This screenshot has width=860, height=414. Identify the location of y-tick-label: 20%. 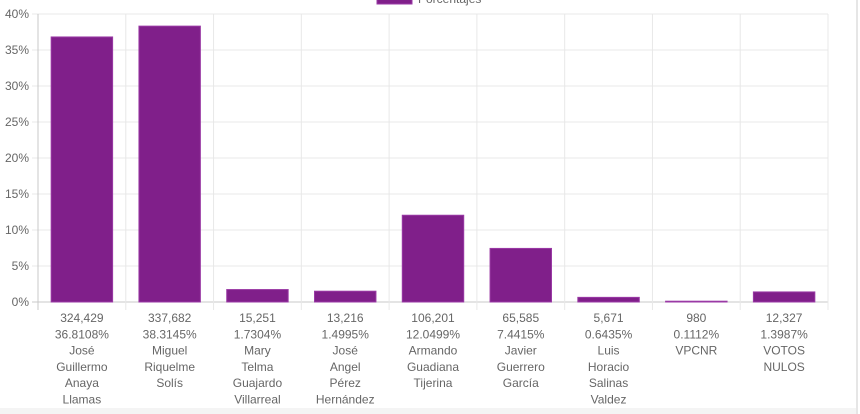
(17, 158).